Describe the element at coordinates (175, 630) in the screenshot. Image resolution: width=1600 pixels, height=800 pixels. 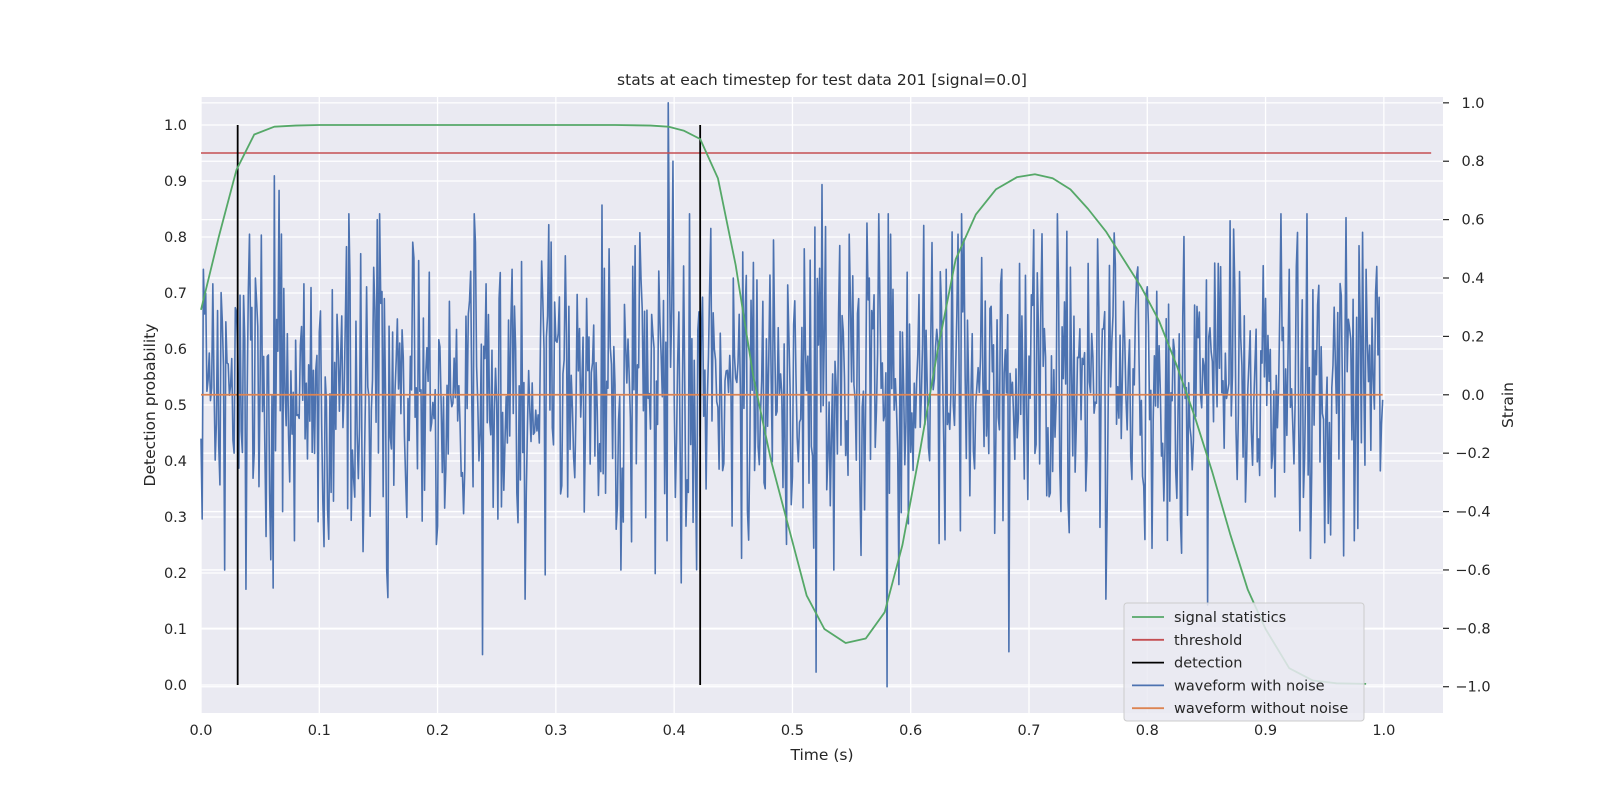
I see `y-left-tick-label: 0.1` at that location.